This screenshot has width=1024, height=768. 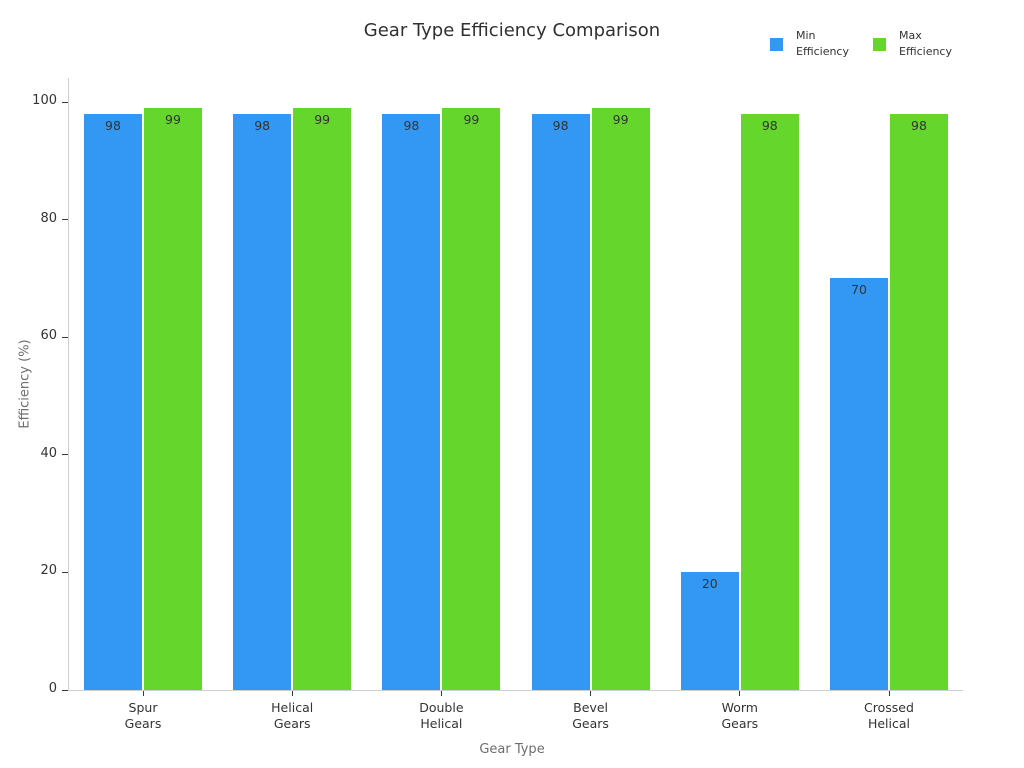 What do you see at coordinates (48, 571) in the screenshot?
I see `y-tick-label: 20` at bounding box center [48, 571].